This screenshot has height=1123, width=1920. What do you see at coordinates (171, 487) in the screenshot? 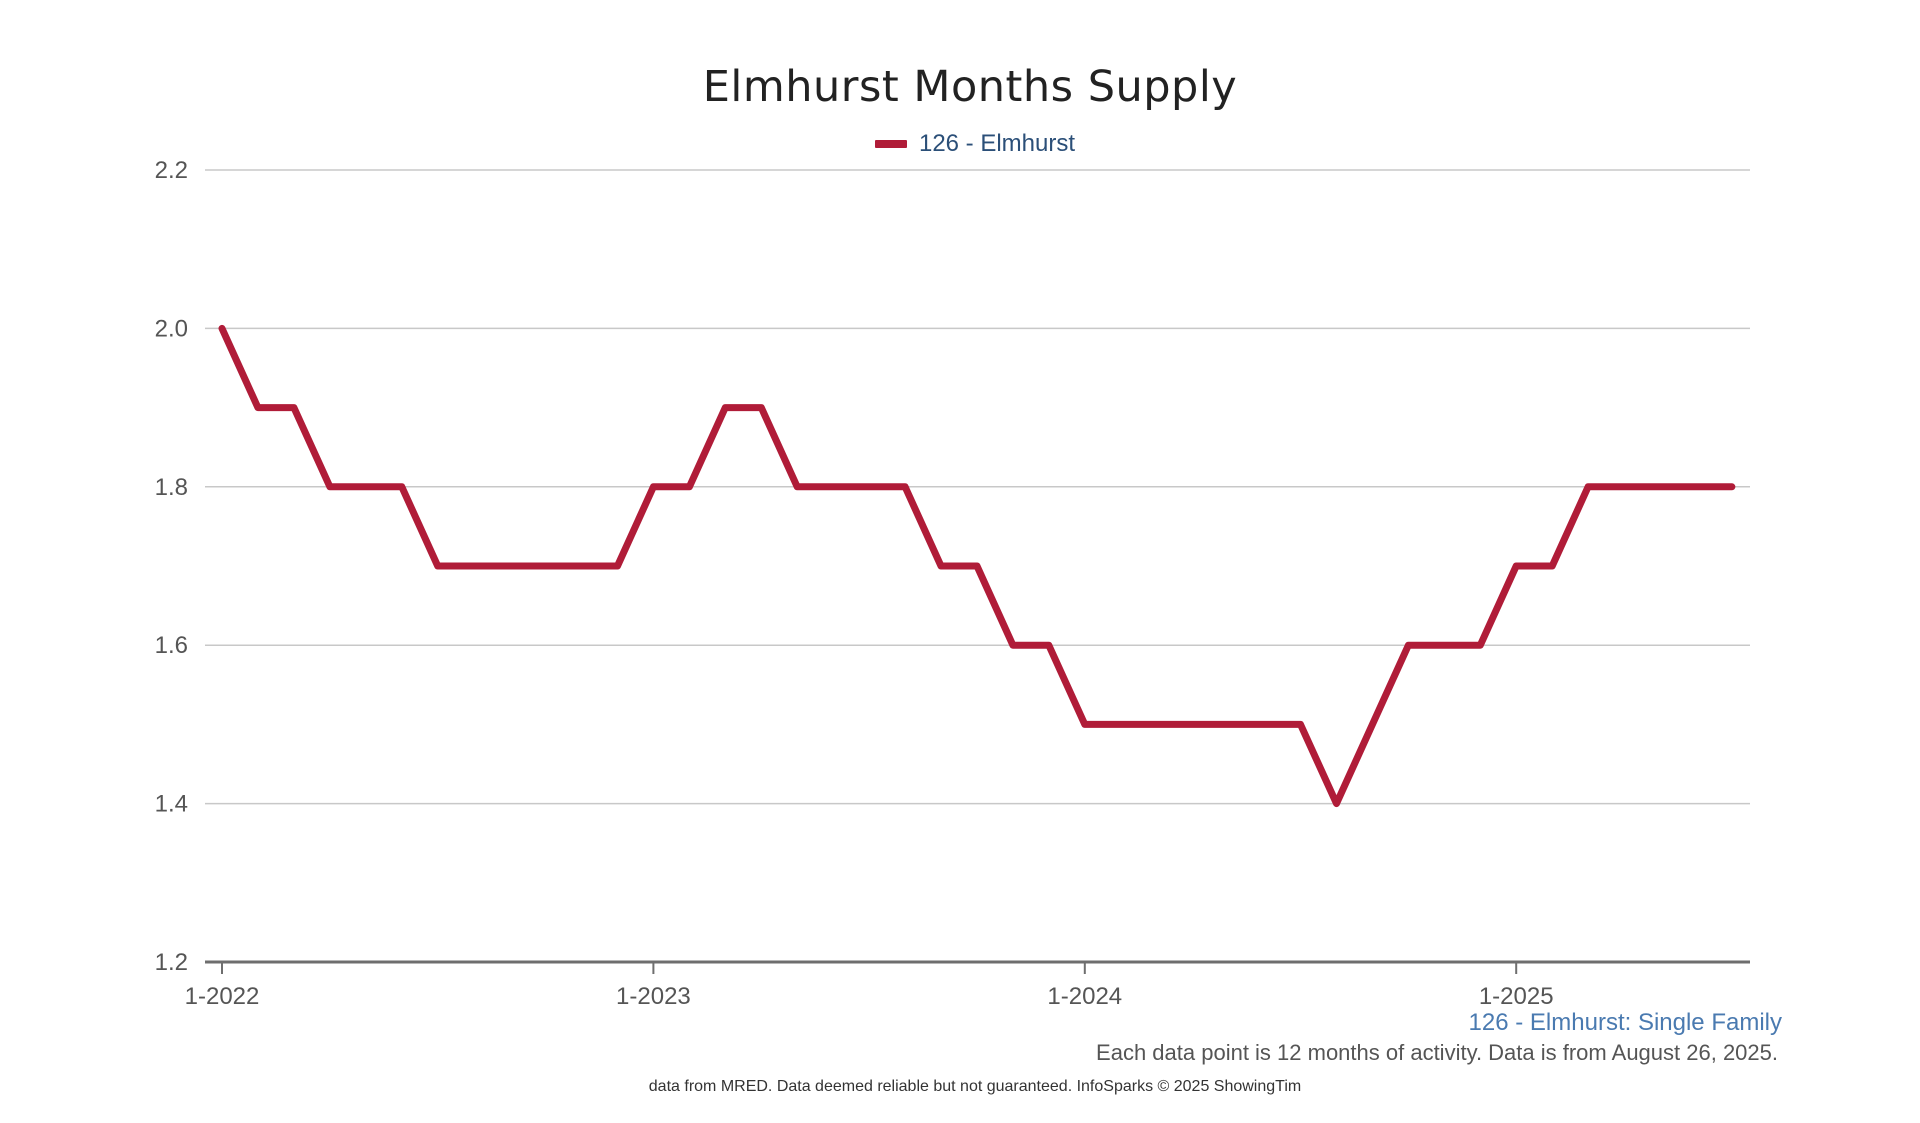
I see `y-tick-label: 1.8` at bounding box center [171, 487].